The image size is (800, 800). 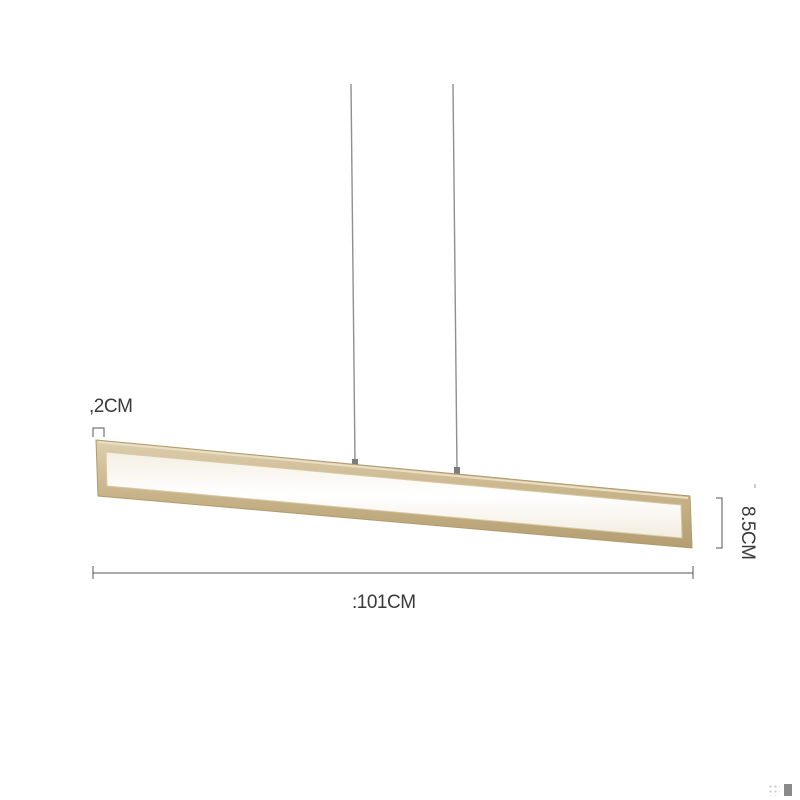 I want to click on height-label: 8.5CM, so click(x=747, y=533).